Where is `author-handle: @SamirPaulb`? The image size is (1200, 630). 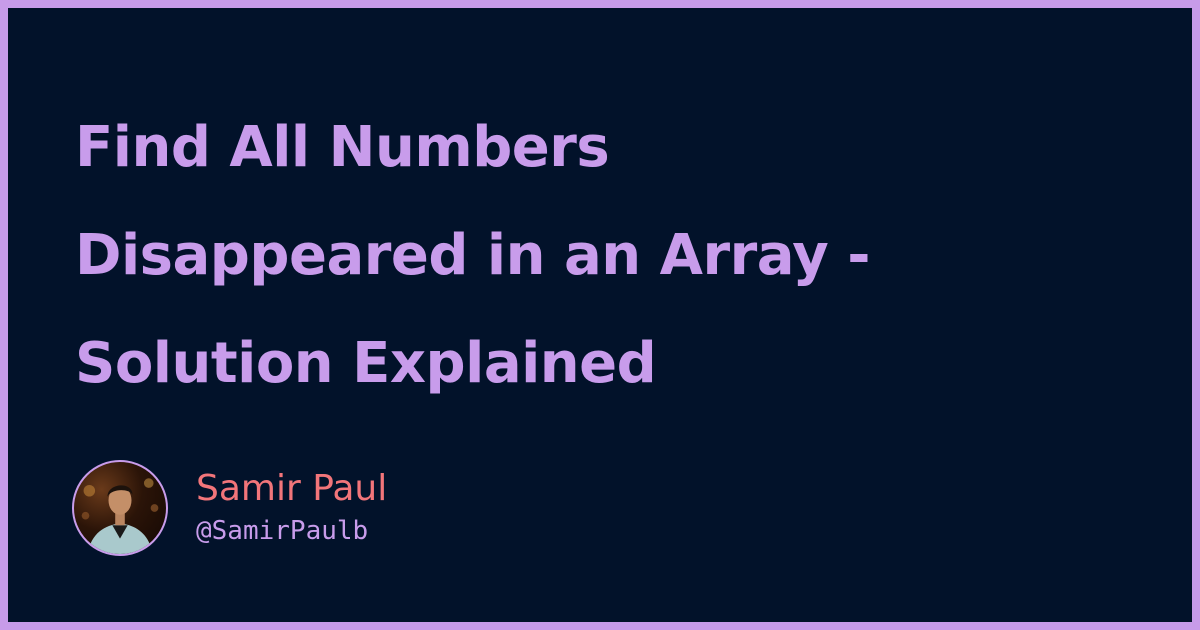
author-handle: @SamirPaulb is located at coordinates (282, 531).